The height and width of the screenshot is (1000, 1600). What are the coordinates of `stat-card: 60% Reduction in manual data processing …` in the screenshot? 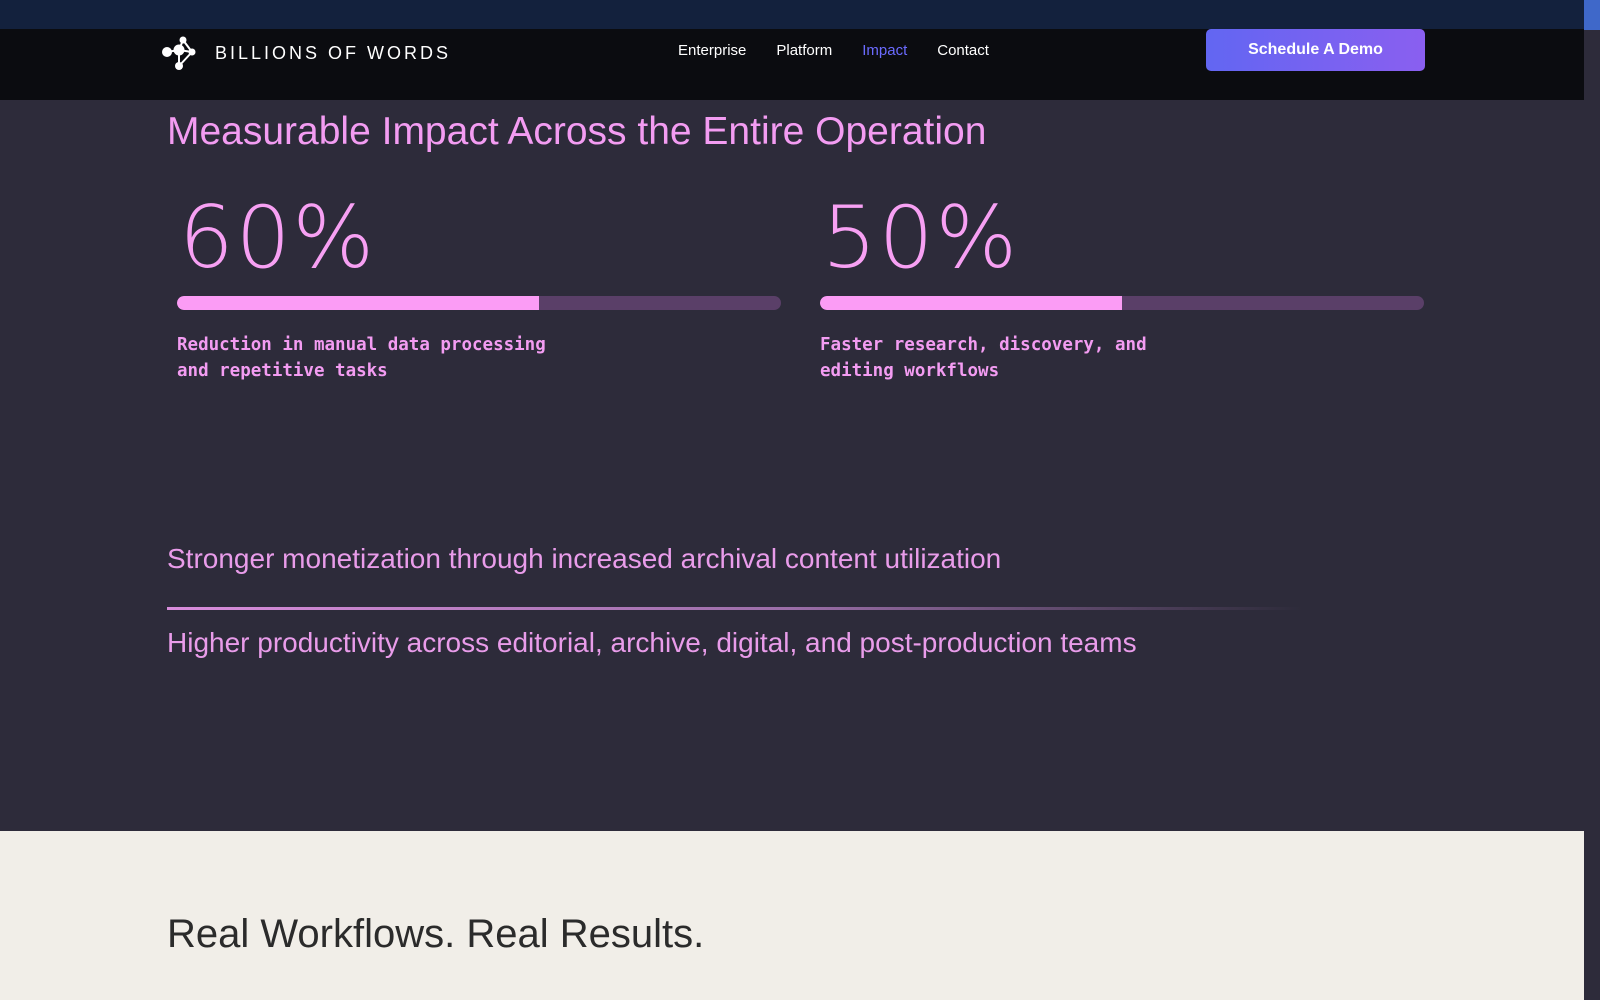 It's located at (479, 287).